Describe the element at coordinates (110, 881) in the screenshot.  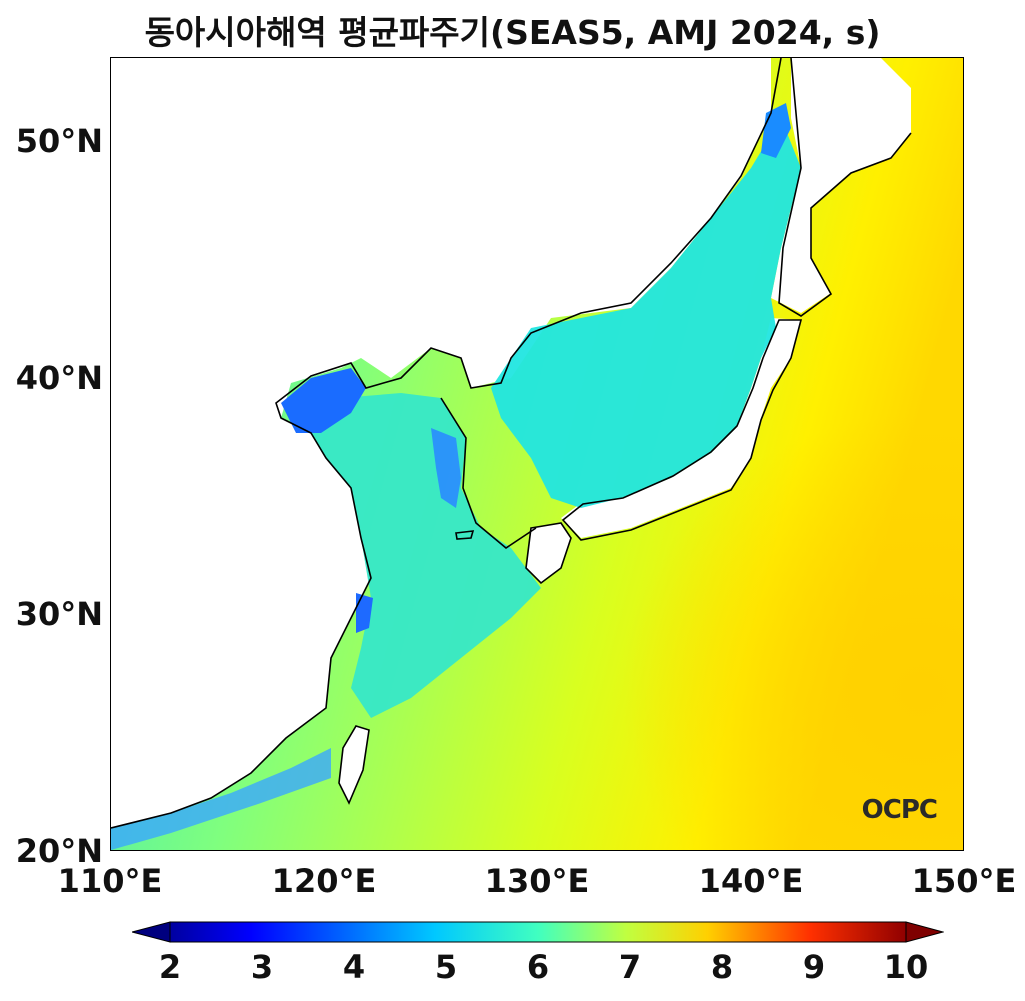
I see `lon-tick-110e: 110°E` at that location.